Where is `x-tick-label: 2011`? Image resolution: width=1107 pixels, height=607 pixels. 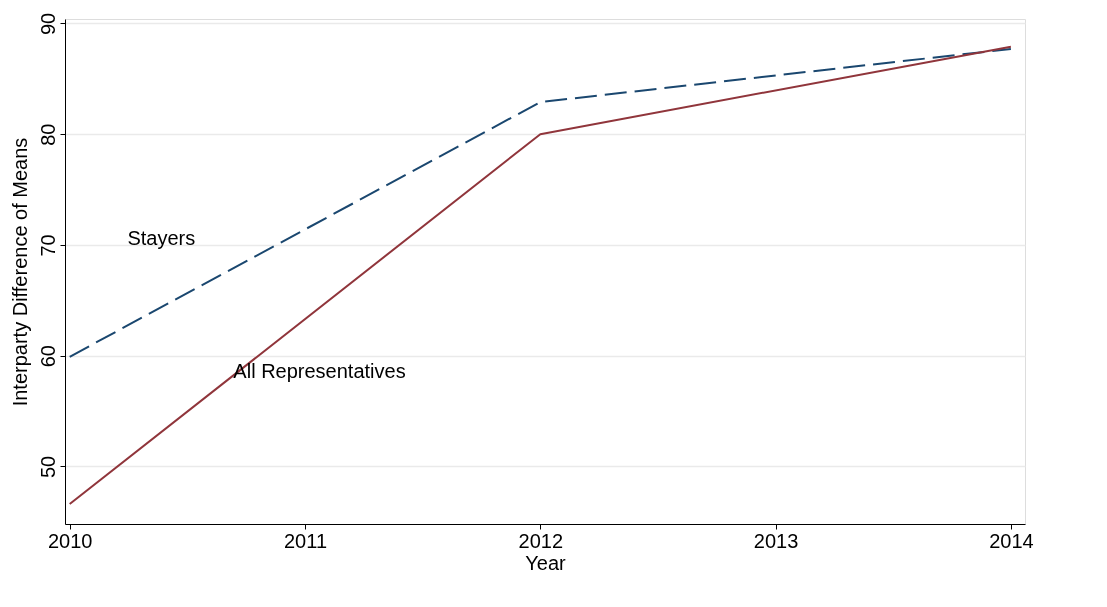 x-tick-label: 2011 is located at coordinates (305, 540).